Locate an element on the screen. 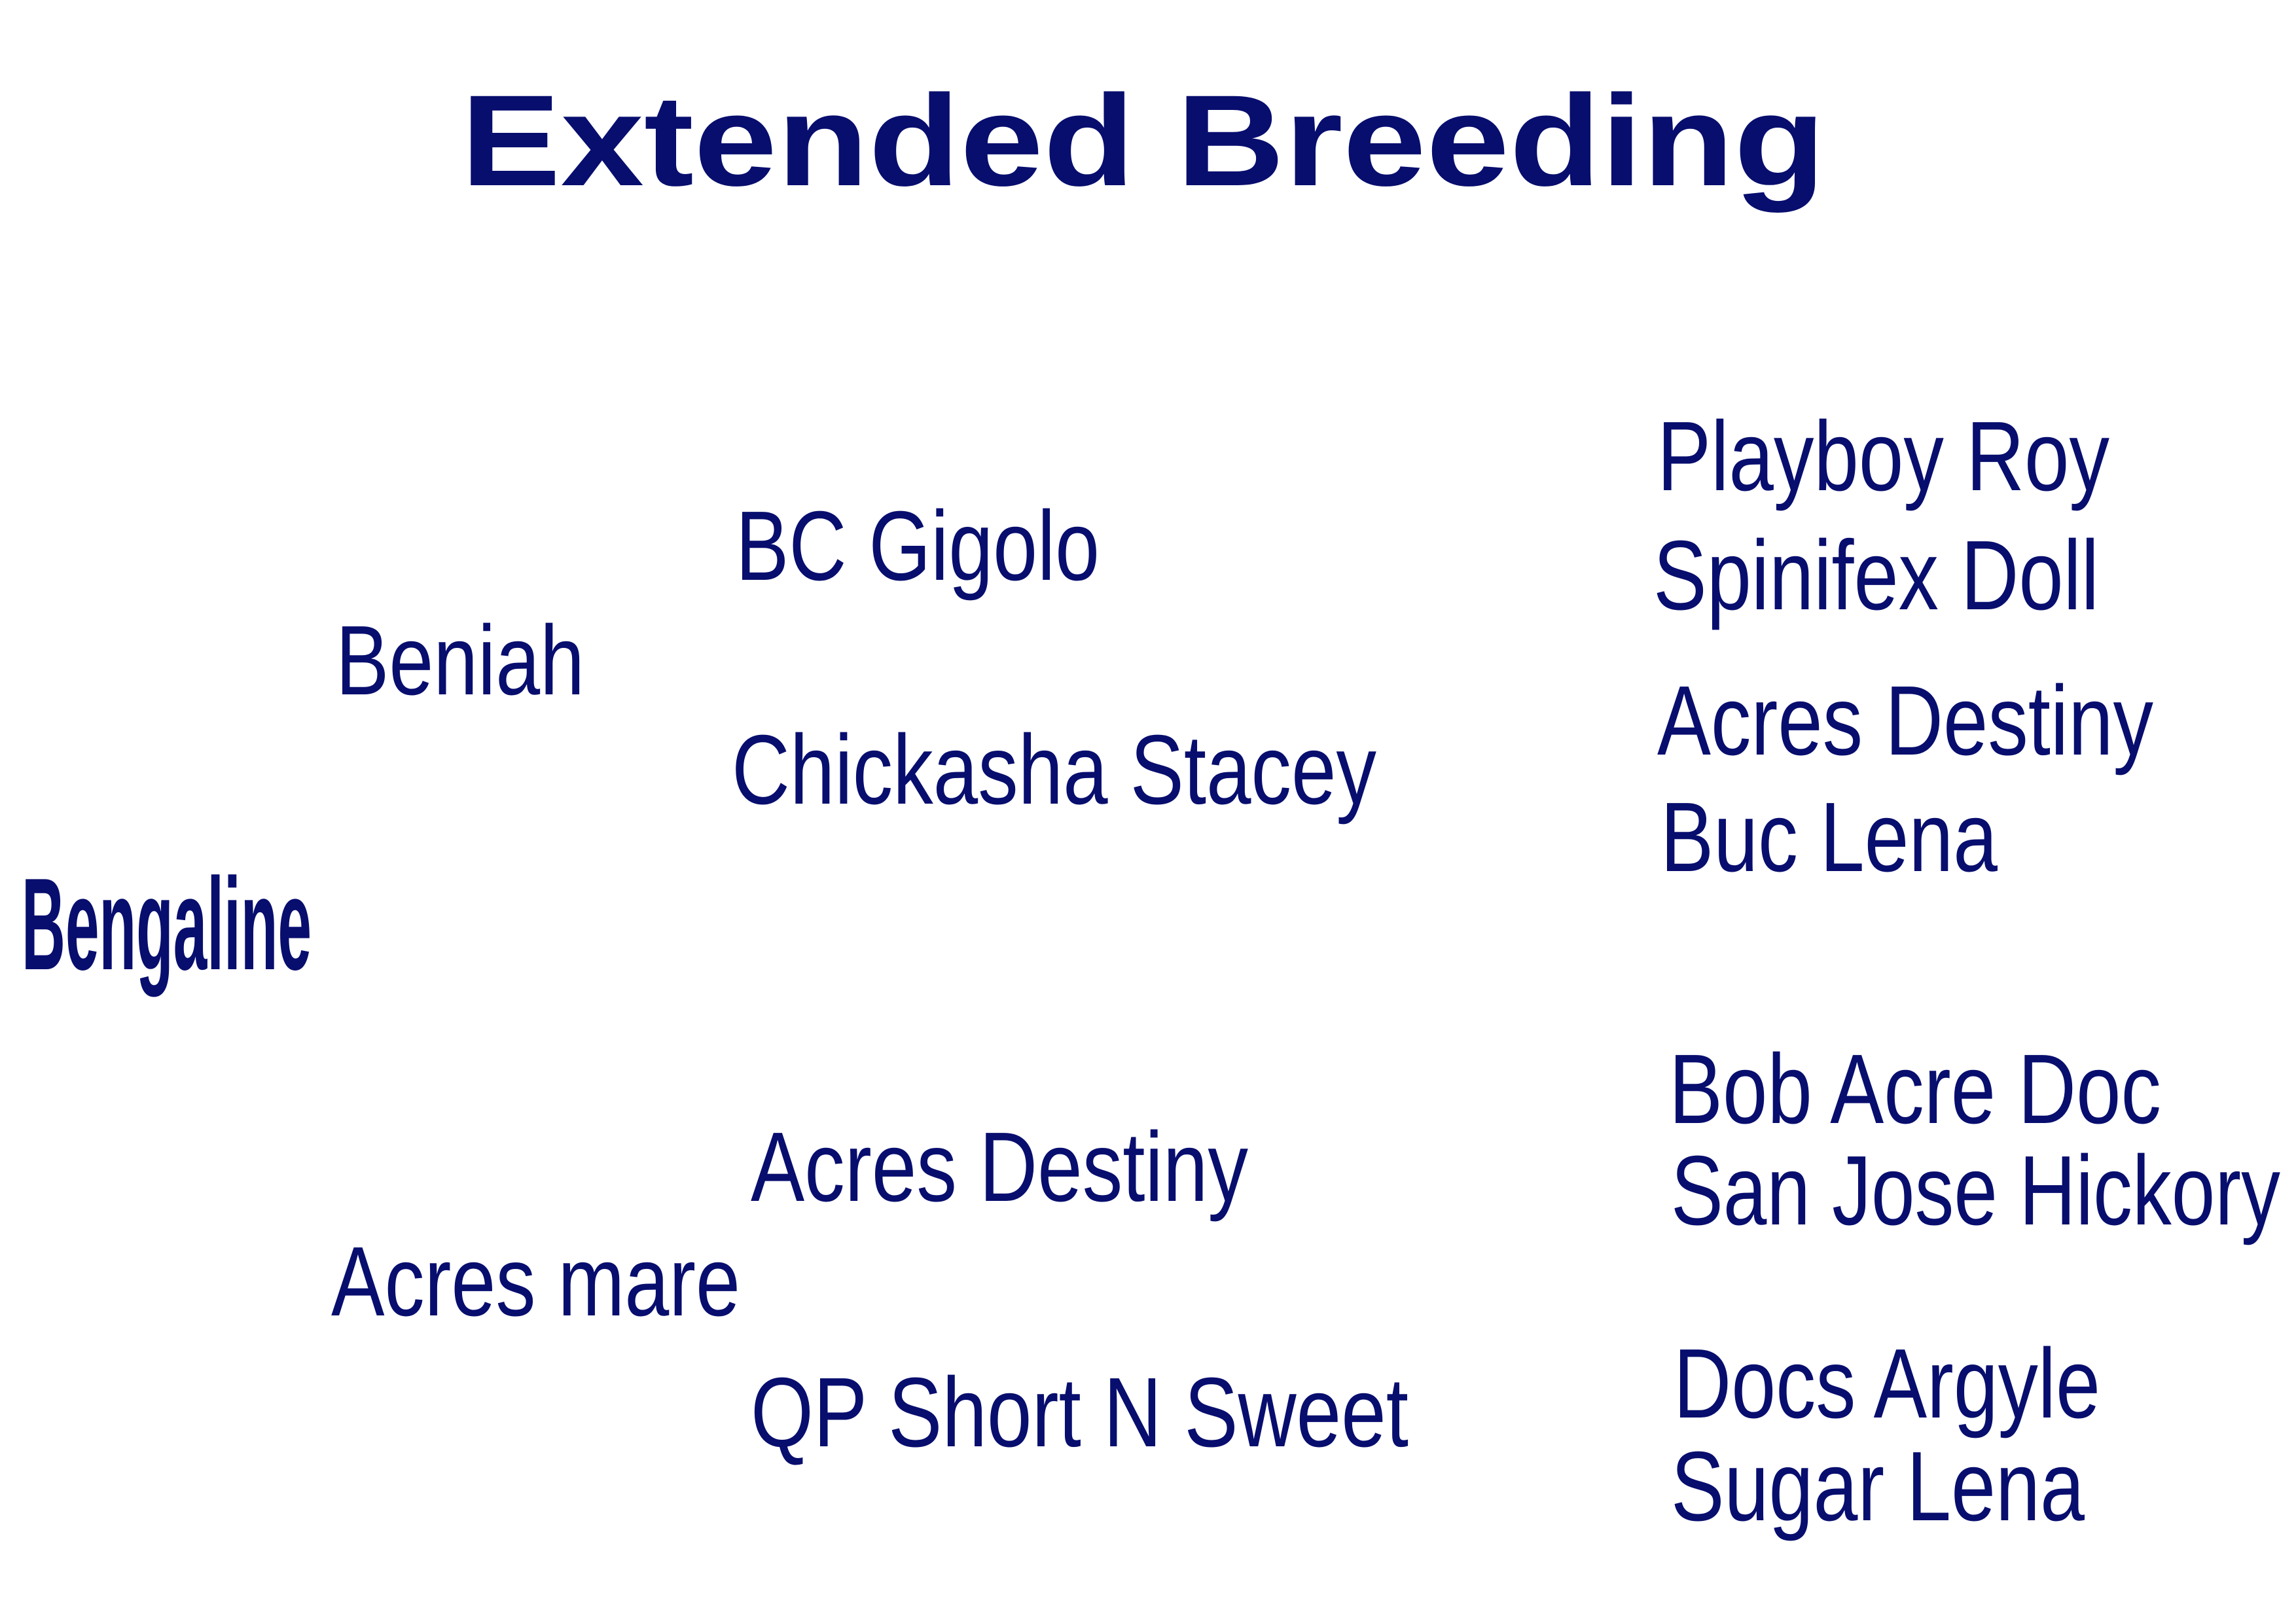 Image resolution: width=2296 pixels, height=1623 pixels. subject-horse-name: Bengaline is located at coordinates (167, 924).